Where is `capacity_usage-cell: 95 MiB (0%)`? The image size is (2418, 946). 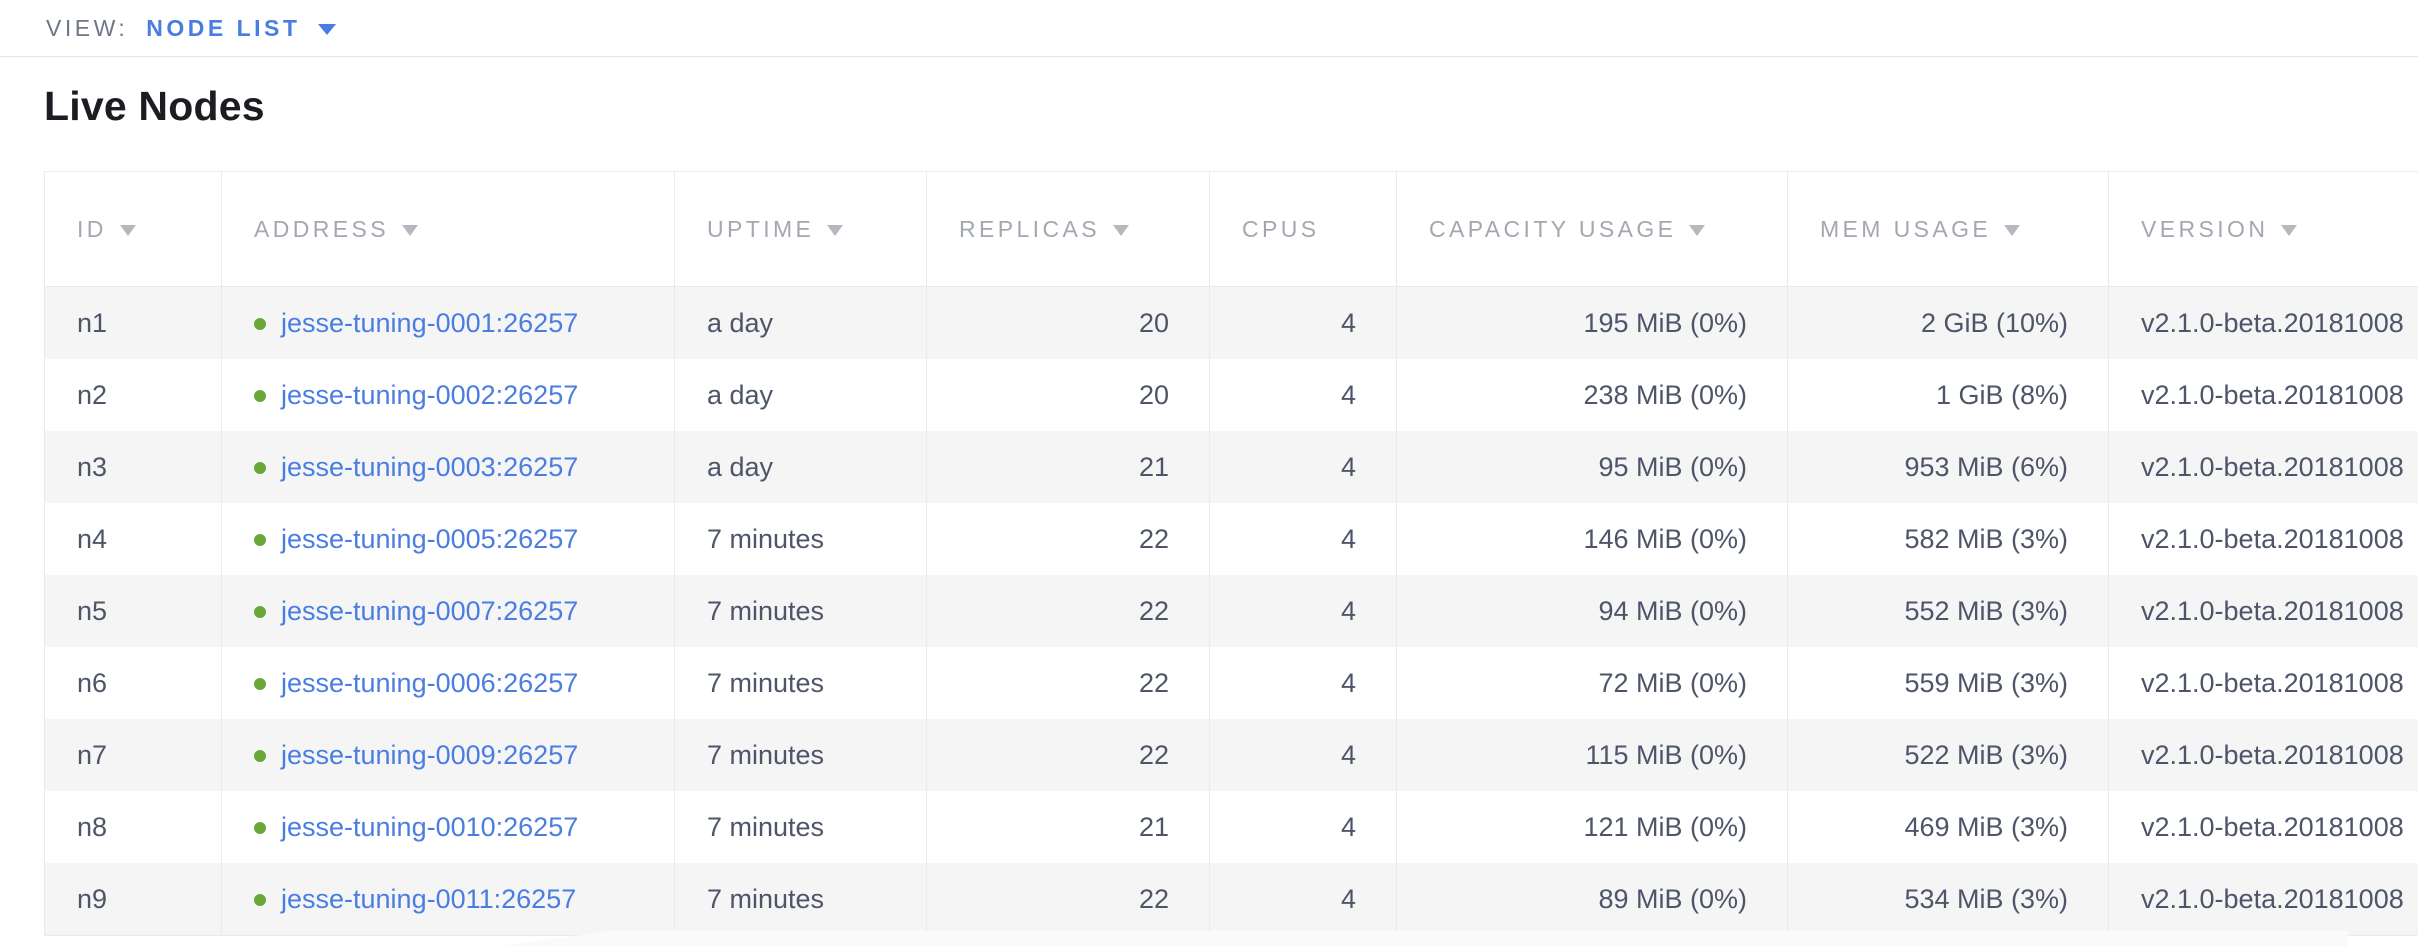
capacity_usage-cell: 95 MiB (0%) is located at coordinates (1592, 467).